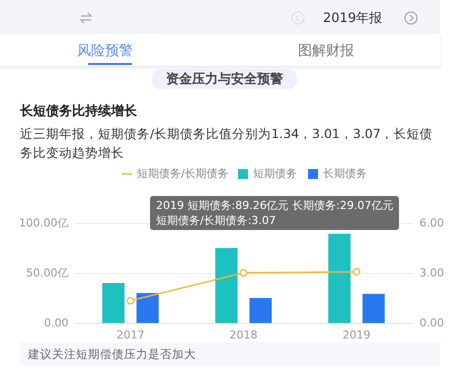 This screenshot has height=374, width=452. I want to click on annotation: 短期债务/长期债务:3.07, so click(216, 220).